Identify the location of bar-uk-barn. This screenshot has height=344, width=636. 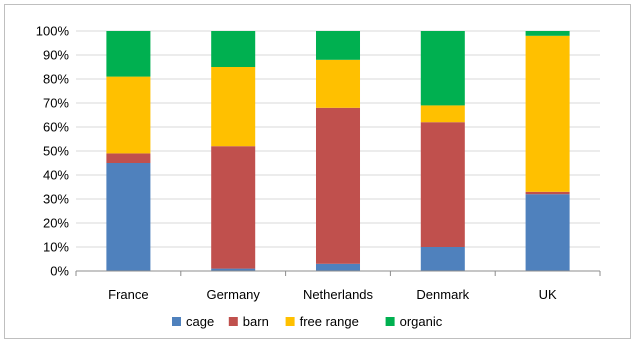
(547, 193).